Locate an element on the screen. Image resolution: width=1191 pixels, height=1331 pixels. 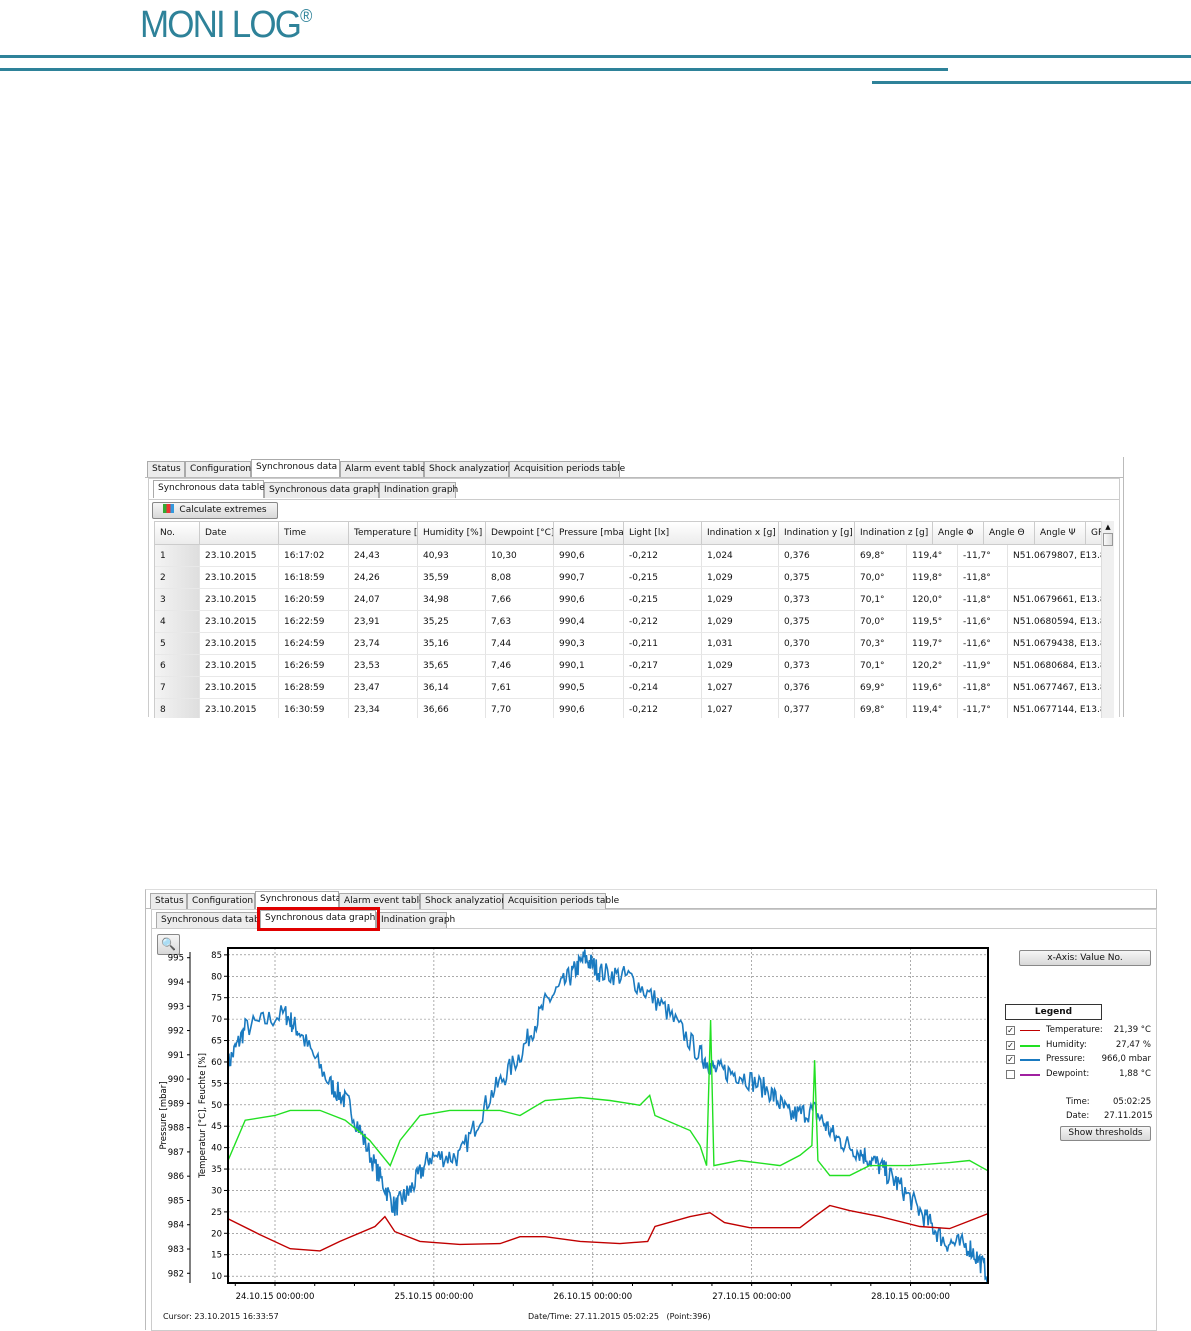
table-cell: 0,376 is located at coordinates (817, 556).